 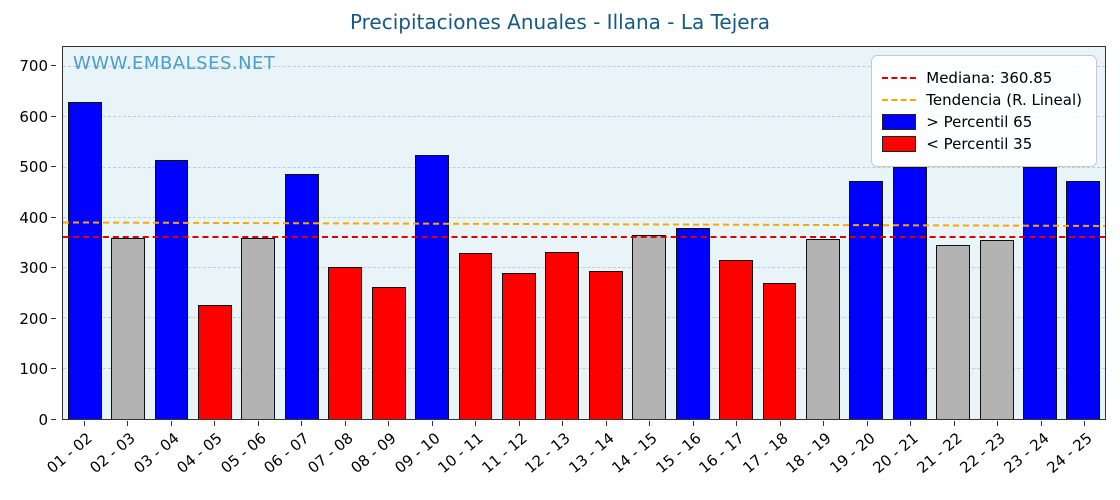 What do you see at coordinates (466, 458) in the screenshot?
I see `x-tick: 10 - 11` at bounding box center [466, 458].